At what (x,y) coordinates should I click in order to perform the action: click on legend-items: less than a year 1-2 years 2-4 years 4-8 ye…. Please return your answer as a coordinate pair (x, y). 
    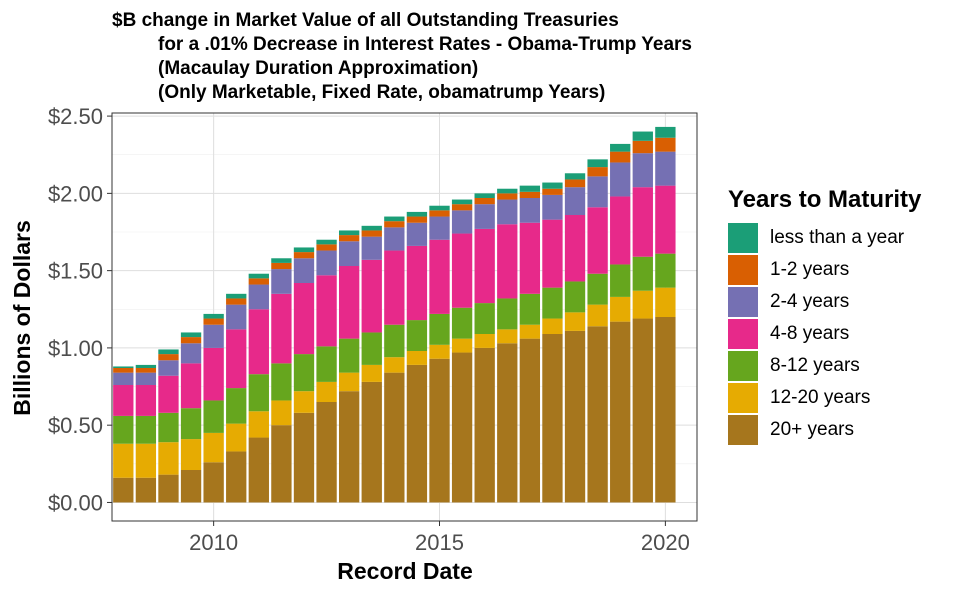
    Looking at the image, I should click on (824, 334).